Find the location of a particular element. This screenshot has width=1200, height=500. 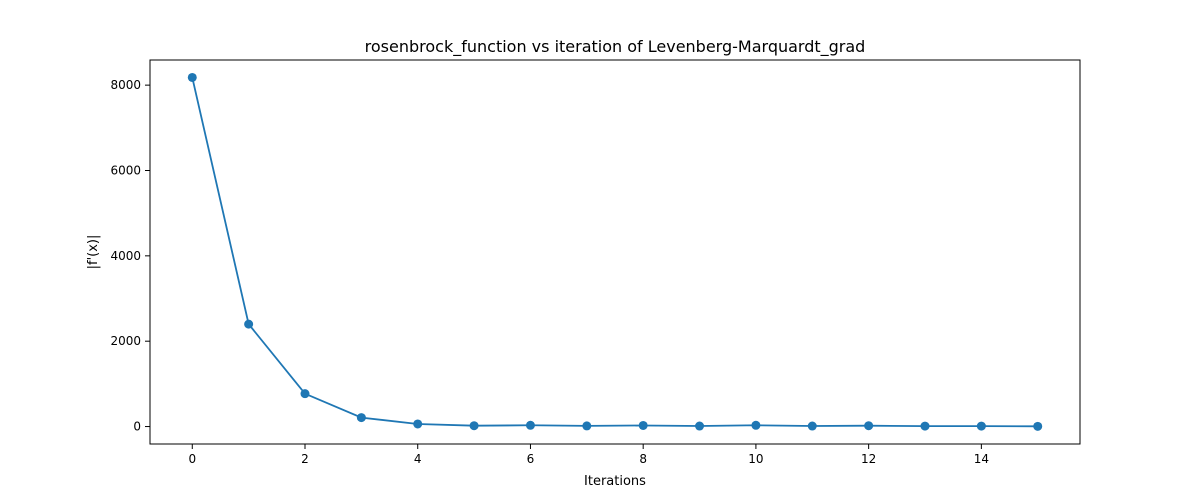

x-tick-label: 6 is located at coordinates (531, 459).